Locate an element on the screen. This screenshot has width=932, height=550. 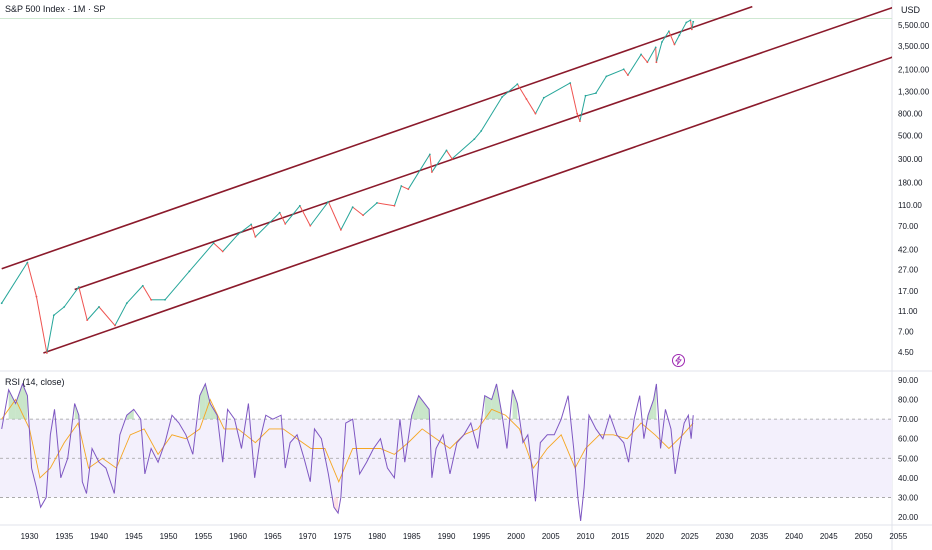
time-tick-label: 1960 is located at coordinates (238, 536).